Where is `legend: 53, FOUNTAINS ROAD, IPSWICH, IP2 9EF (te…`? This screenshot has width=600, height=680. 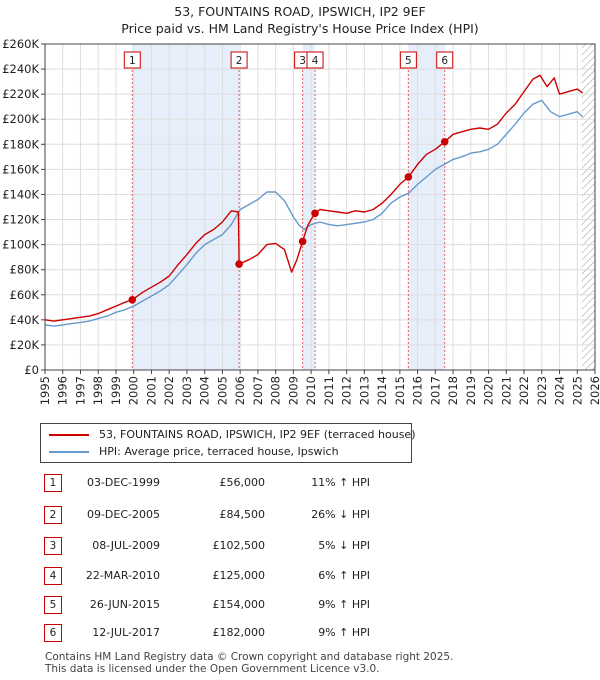 legend: 53, FOUNTAINS ROAD, IPSWICH, IP2 9EF (te… is located at coordinates (228, 443).